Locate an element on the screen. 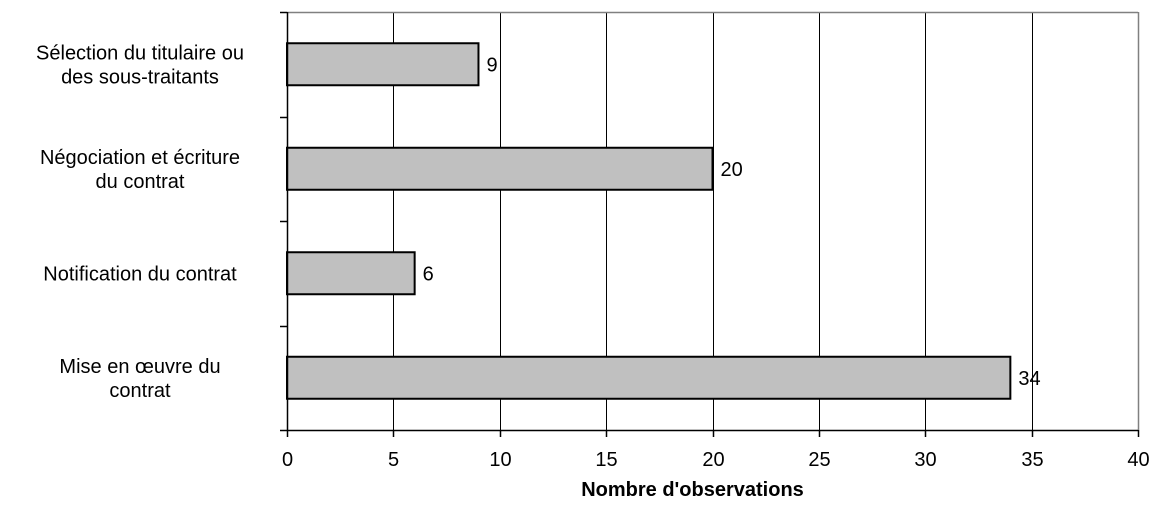 The height and width of the screenshot is (518, 1156). x-tick-label-5: 5 is located at coordinates (393, 460).